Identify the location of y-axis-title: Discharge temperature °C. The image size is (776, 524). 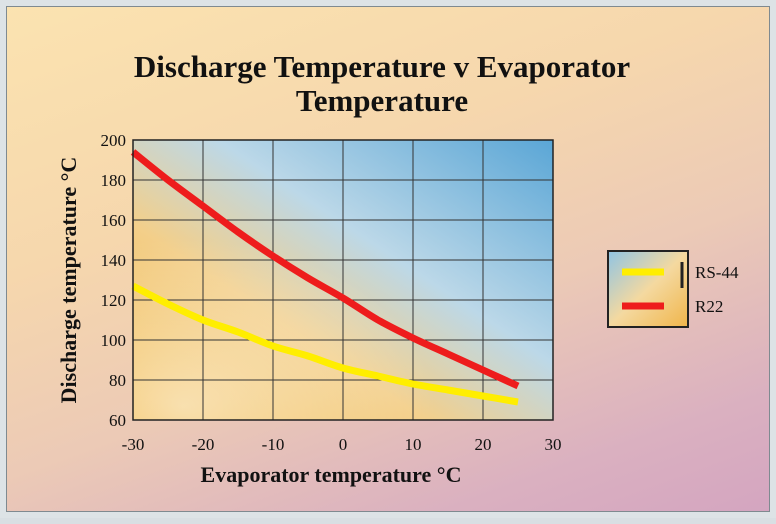
(68, 280).